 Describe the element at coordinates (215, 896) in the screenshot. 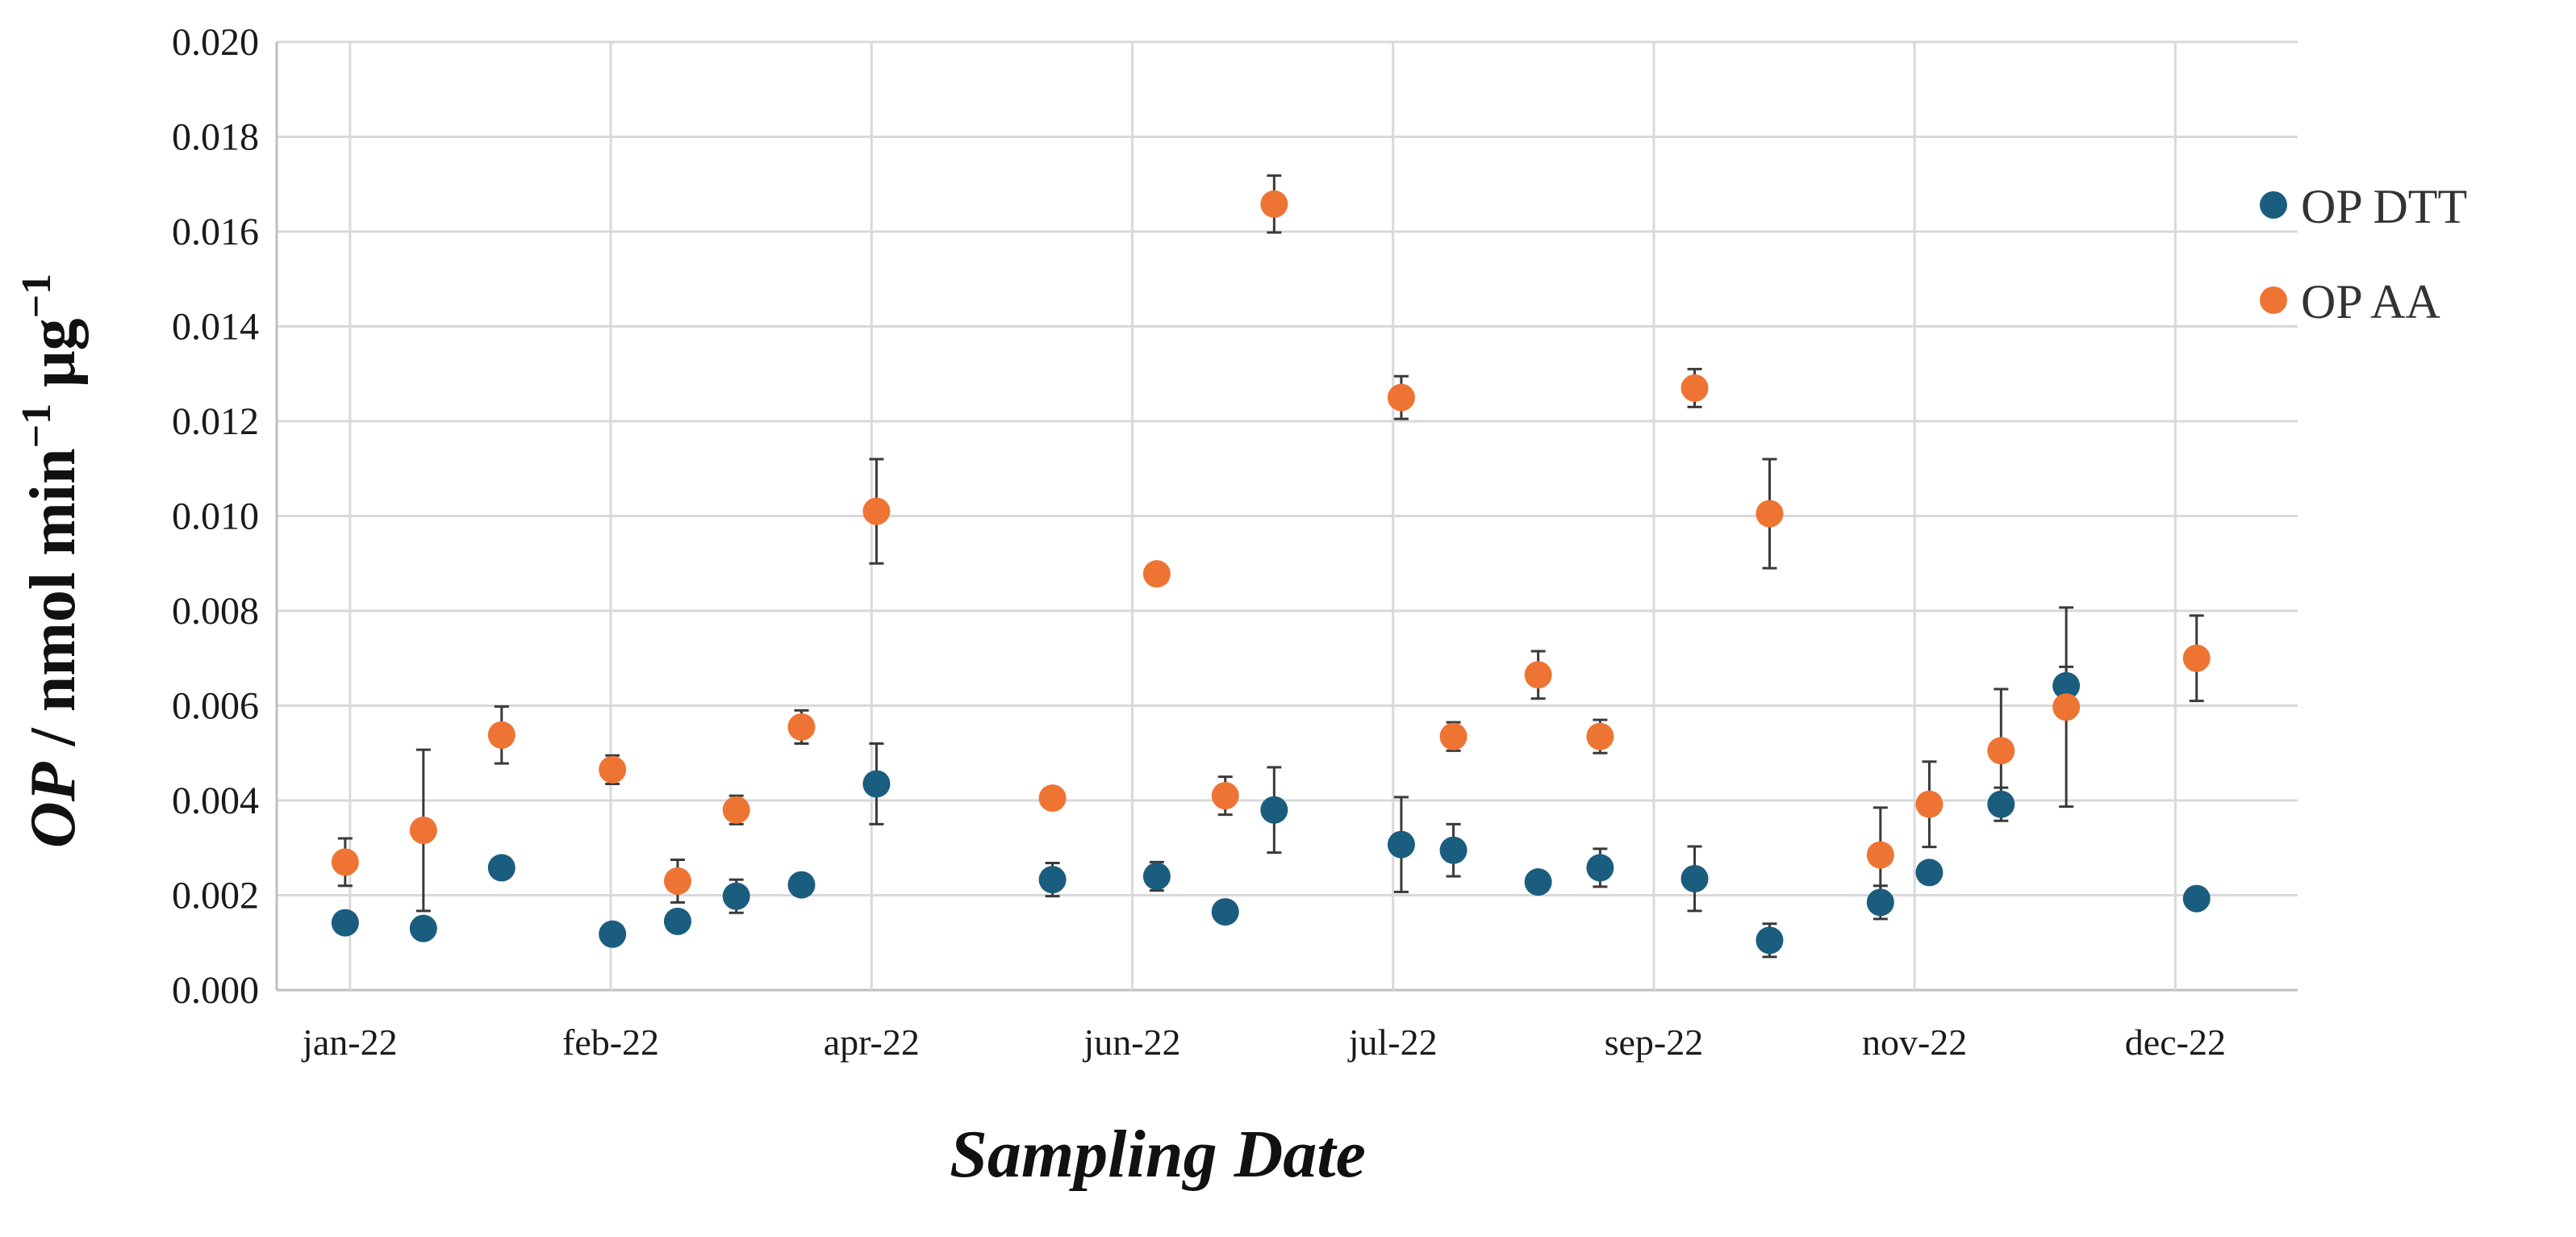

I see `y-tick-label: 0.002` at that location.